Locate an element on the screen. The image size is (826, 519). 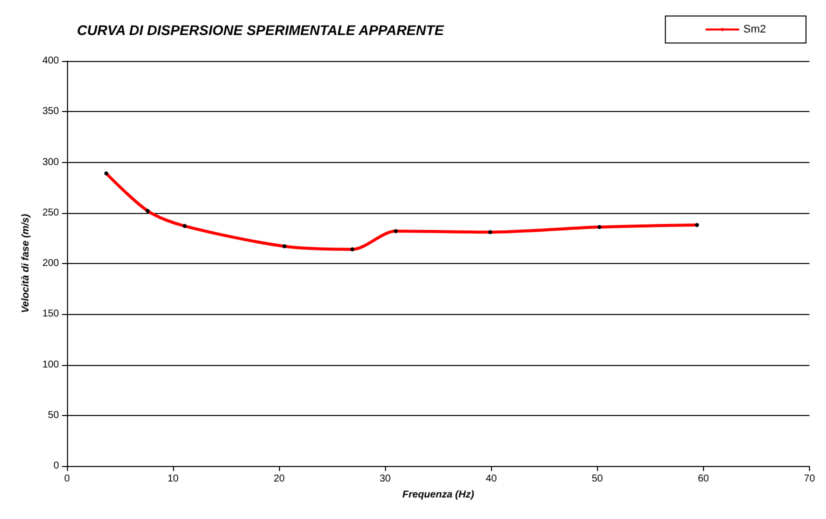
x-tick-label: 50 is located at coordinates (598, 479).